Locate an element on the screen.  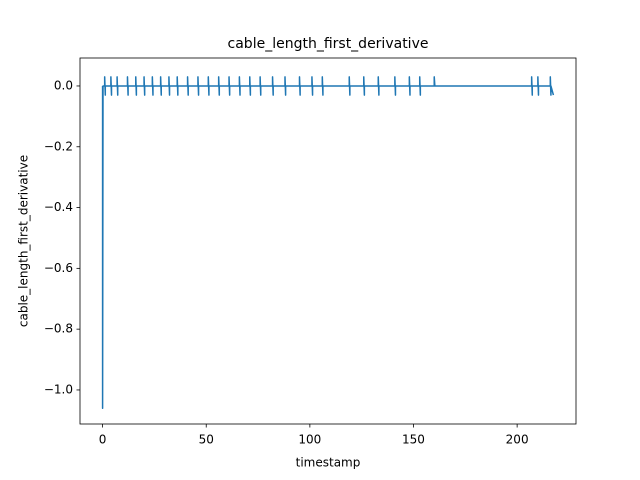
x-tick-label: 0 is located at coordinates (103, 440).